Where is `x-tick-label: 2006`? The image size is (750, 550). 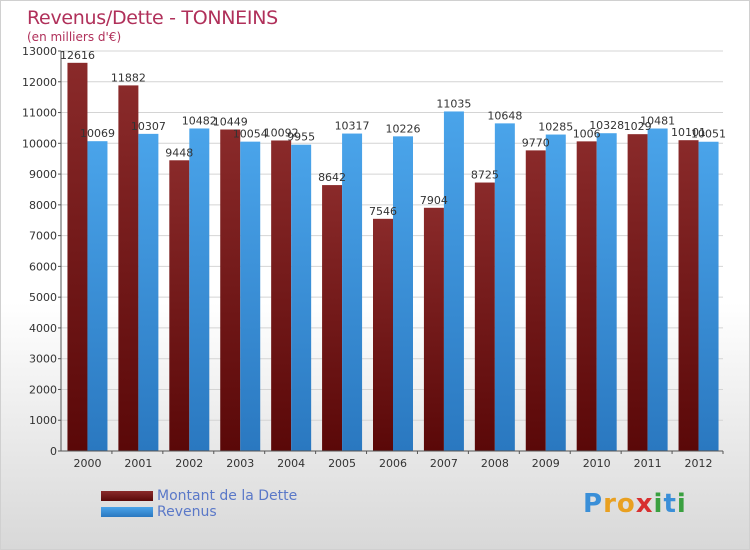 x-tick-label: 2006 is located at coordinates (393, 463).